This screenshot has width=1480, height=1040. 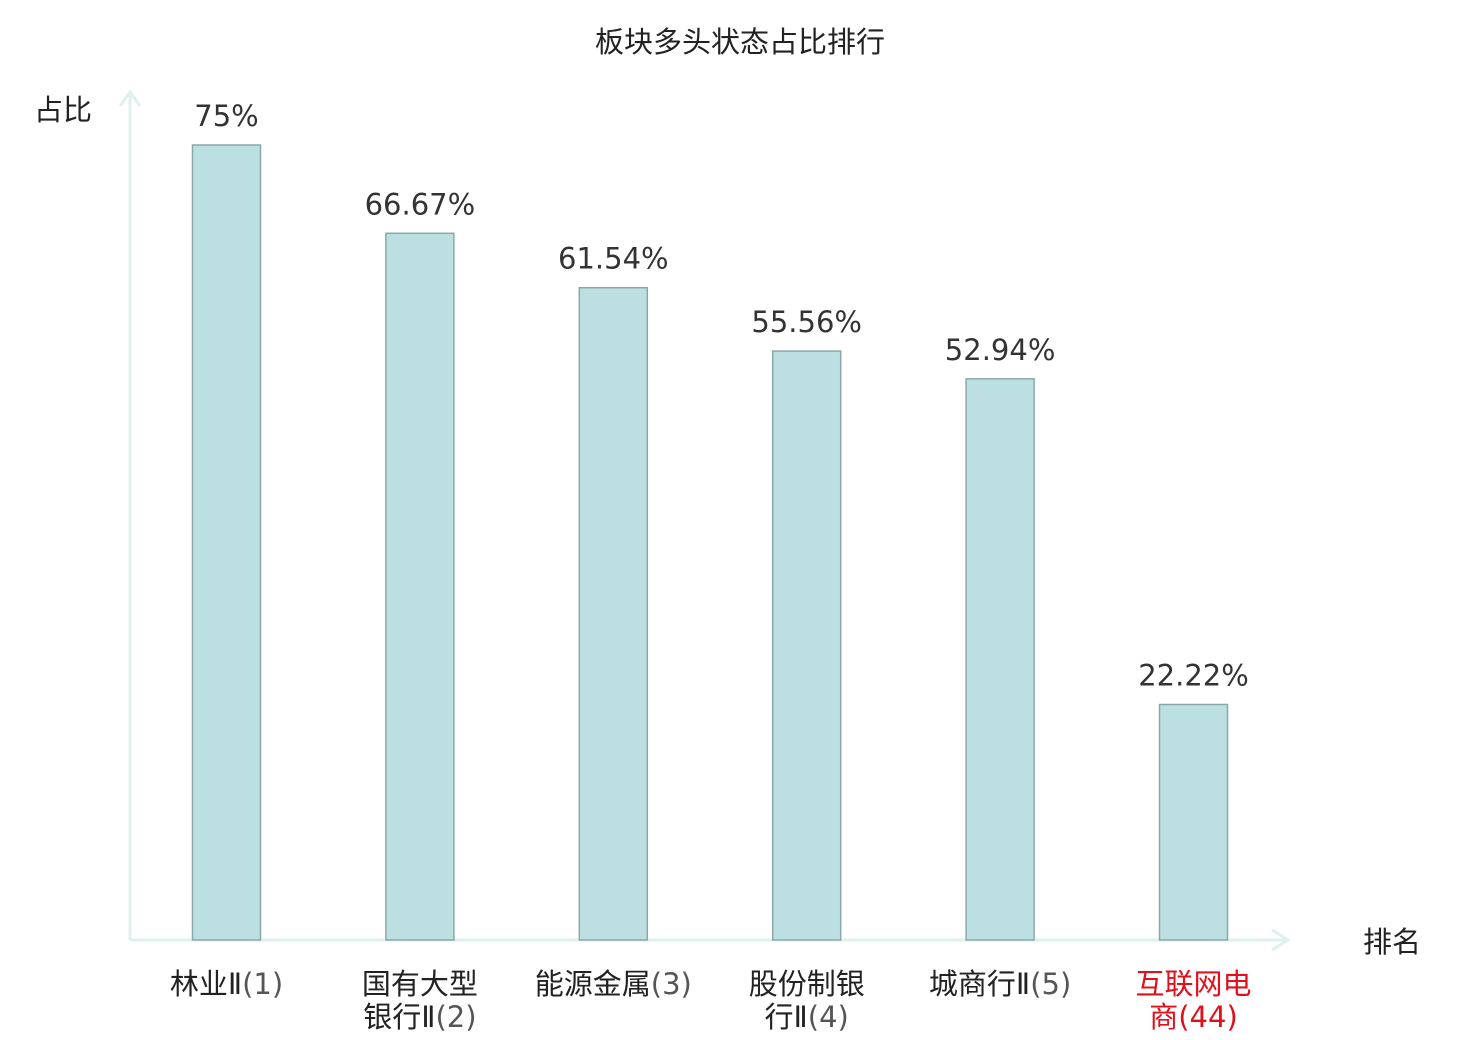 What do you see at coordinates (1392, 942) in the screenshot?
I see `x-axis-label: 排名` at bounding box center [1392, 942].